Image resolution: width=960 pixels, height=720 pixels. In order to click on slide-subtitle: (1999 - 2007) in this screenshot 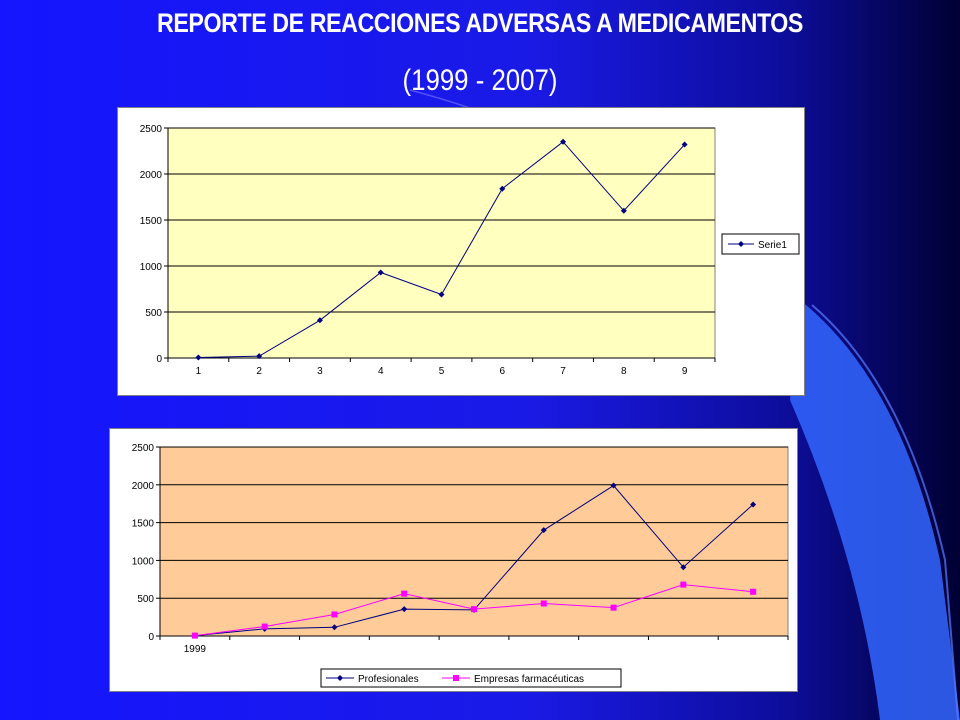, I will do `click(480, 80)`.